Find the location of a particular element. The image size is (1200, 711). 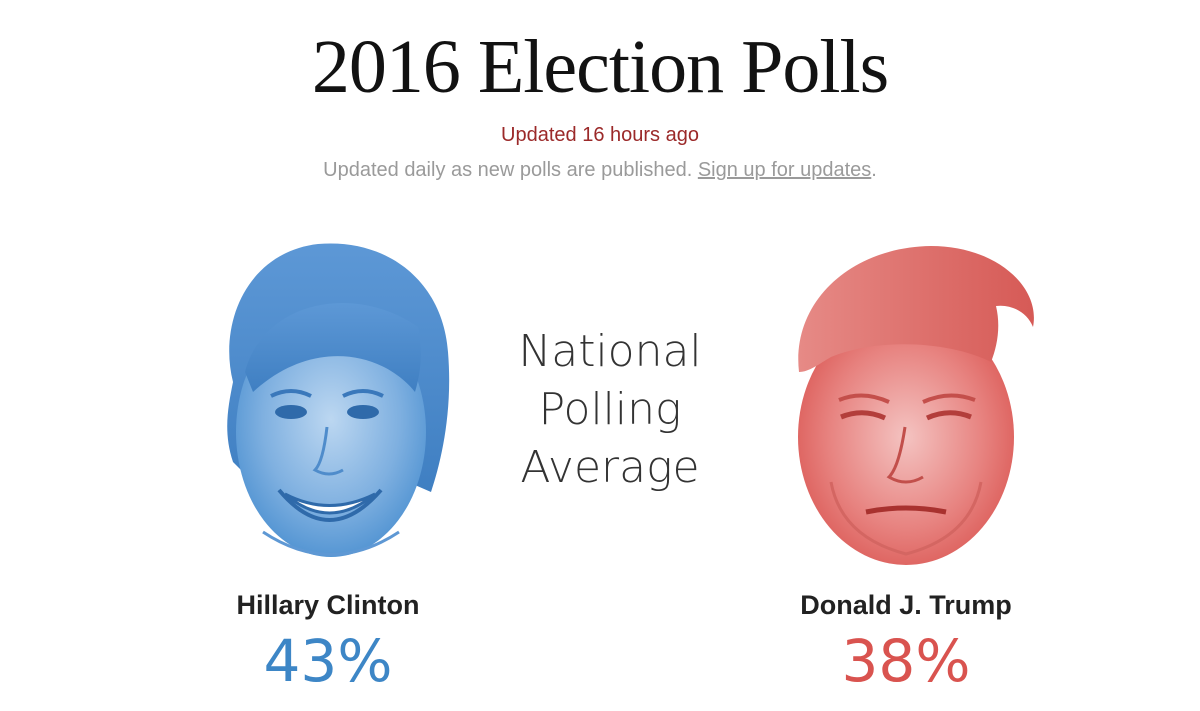

national-polling-average-label: National Polling Average is located at coordinates (610, 410).